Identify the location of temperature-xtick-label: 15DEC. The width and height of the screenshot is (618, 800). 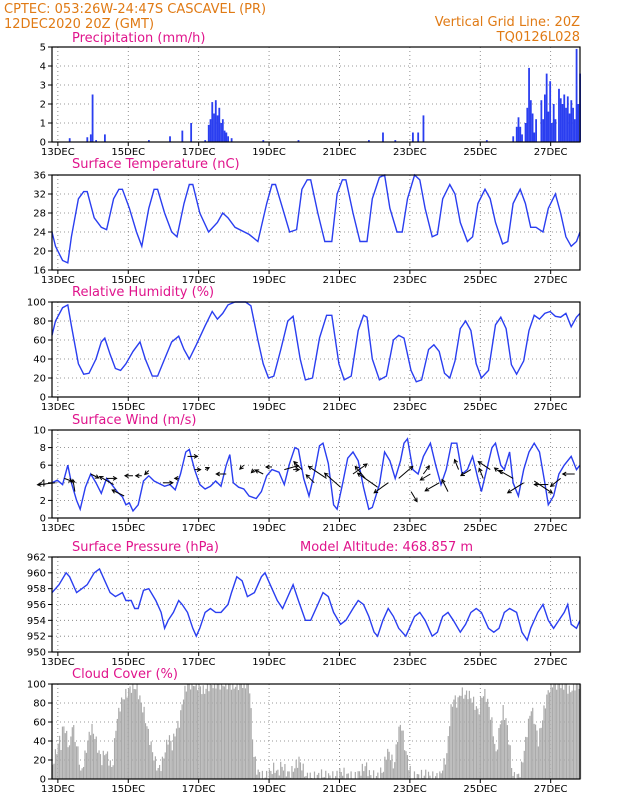
(128, 280).